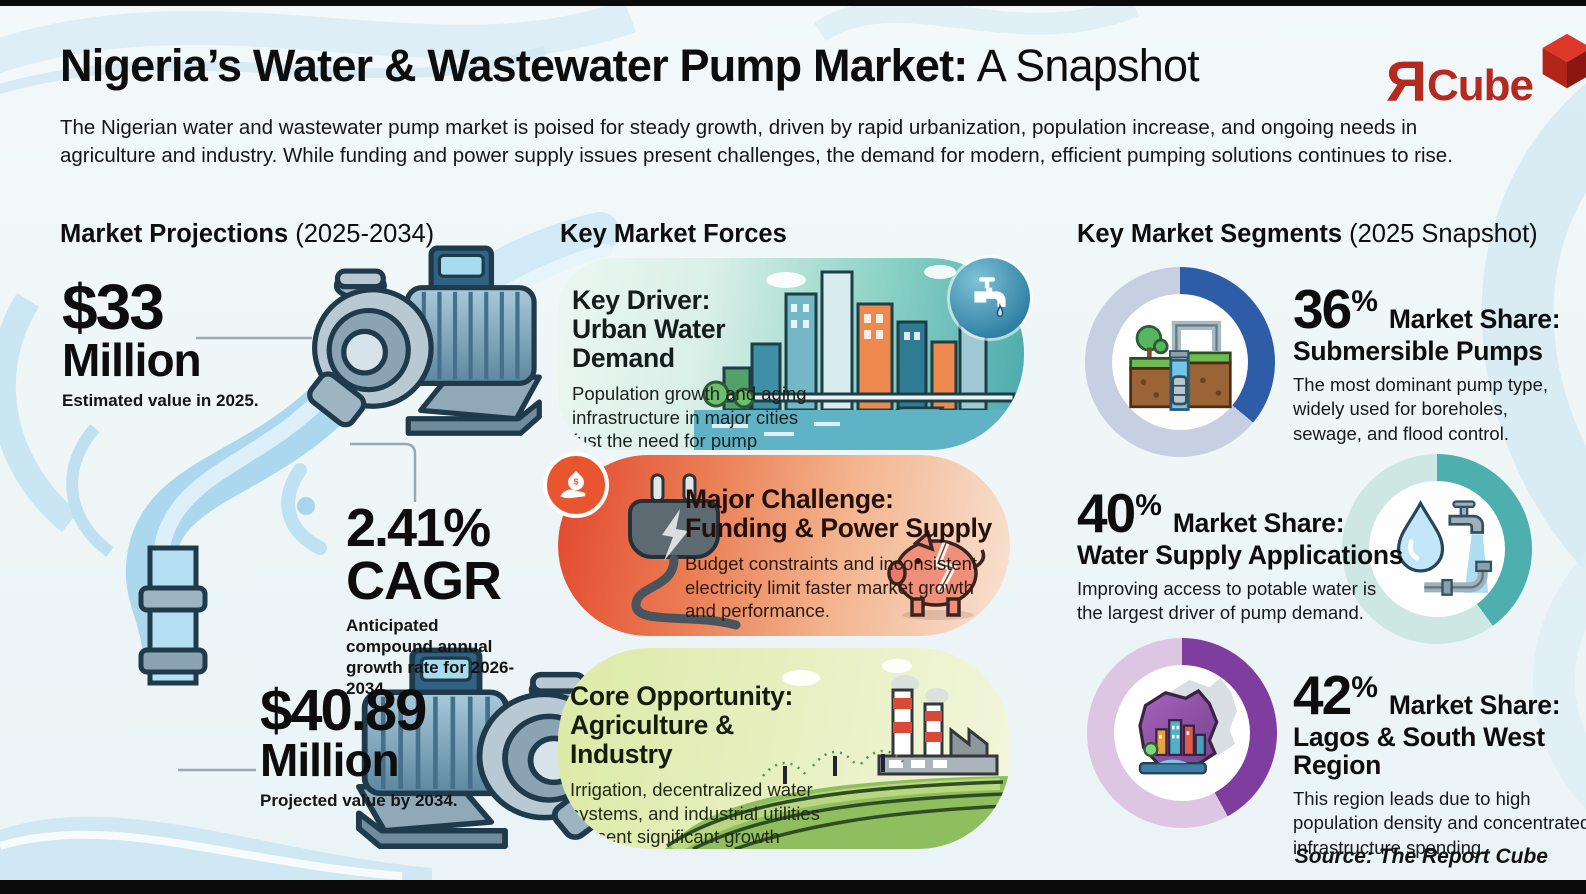 This screenshot has width=1586, height=894. Describe the element at coordinates (673, 234) in the screenshot. I see `forces-heading: Key Market Forces` at that location.